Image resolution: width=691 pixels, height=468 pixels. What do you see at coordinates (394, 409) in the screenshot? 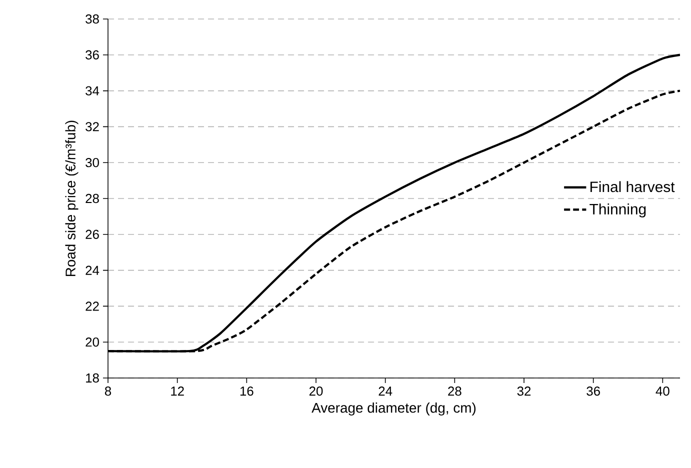
I see `x-axis-title: Average diameter (dg, cm)` at bounding box center [394, 409].